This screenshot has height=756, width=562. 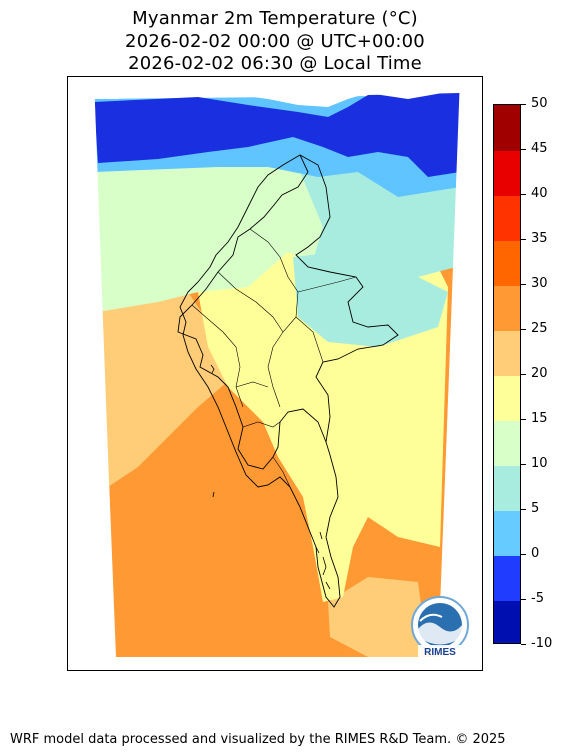 What do you see at coordinates (92, 373) in the screenshot?
I see `outside-domain-left` at bounding box center [92, 373].